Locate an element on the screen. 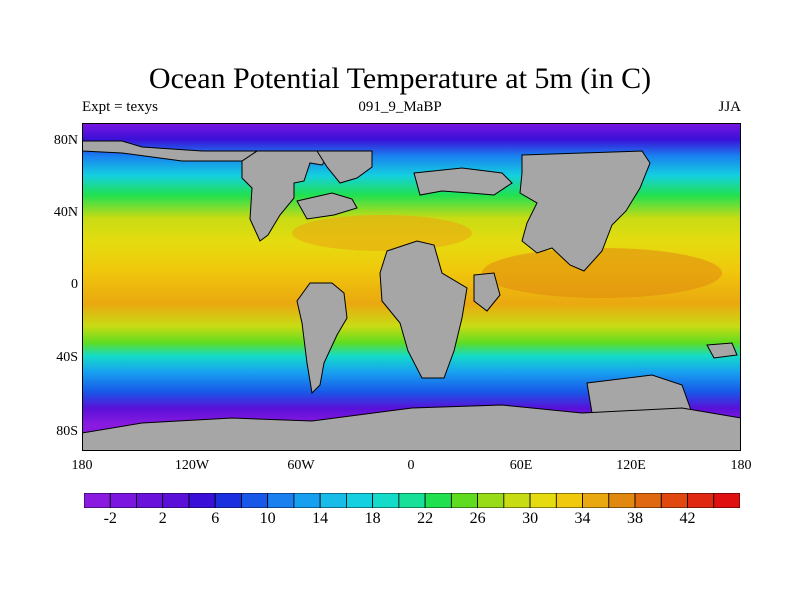  y-tick-label: 40S is located at coordinates (67, 357).